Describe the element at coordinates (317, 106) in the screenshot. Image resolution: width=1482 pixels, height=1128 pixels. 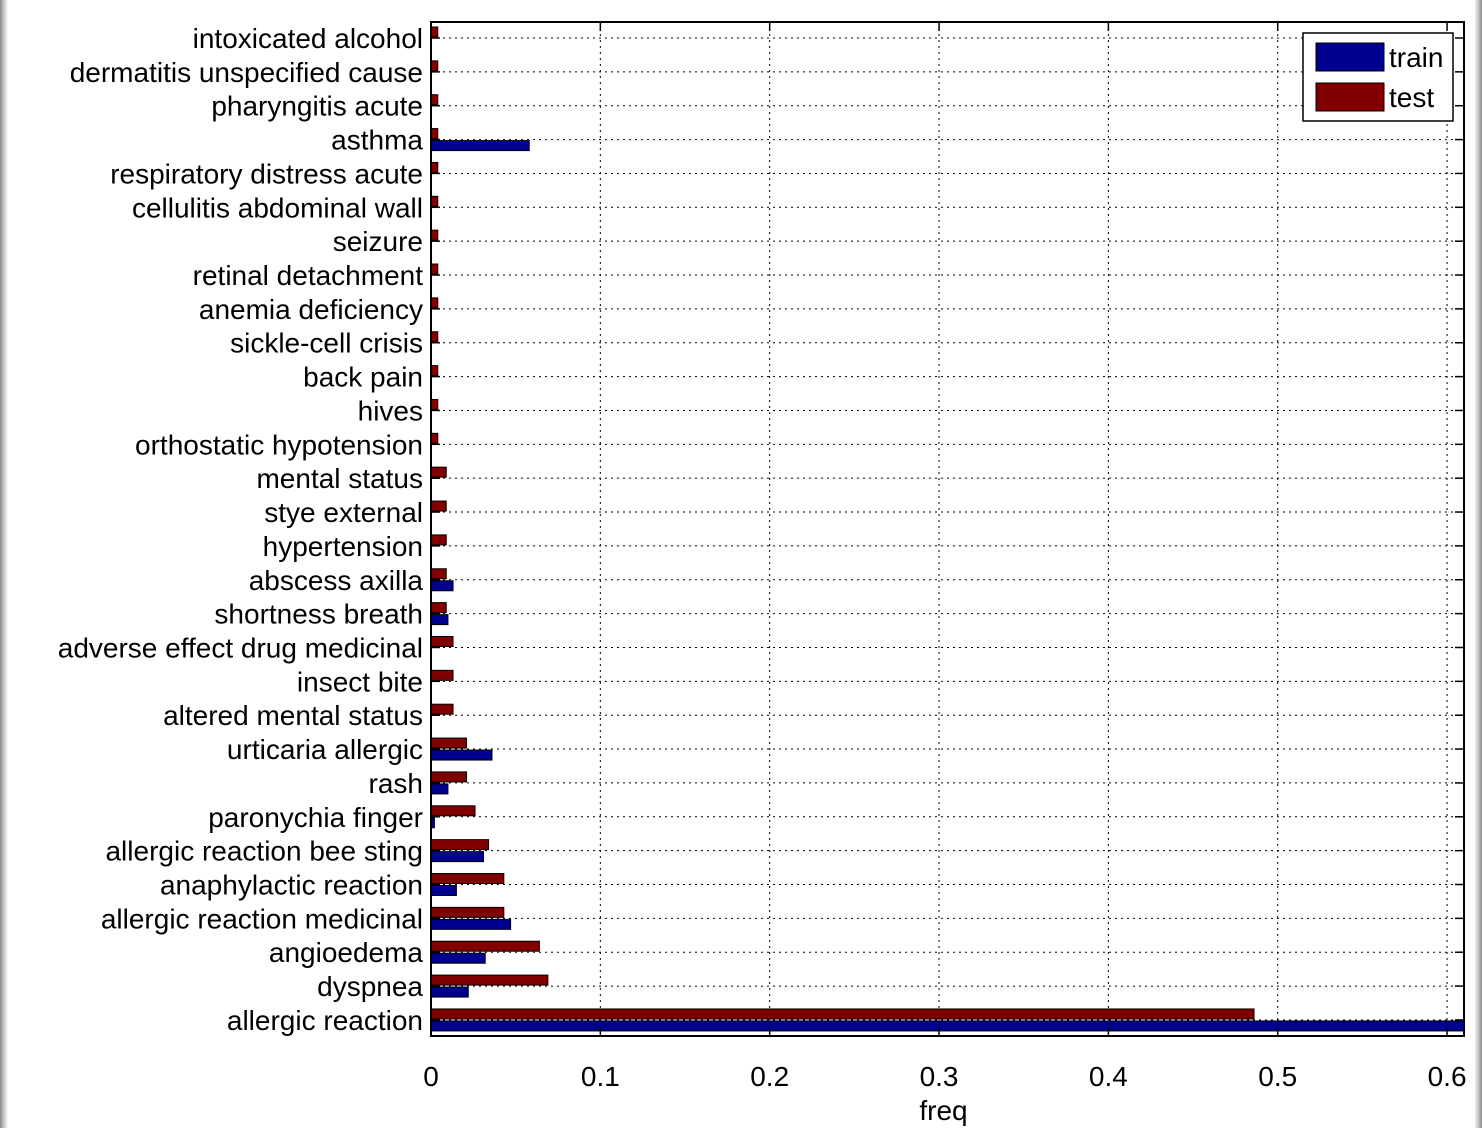
I see `category-label: pharyngitis acute` at that location.